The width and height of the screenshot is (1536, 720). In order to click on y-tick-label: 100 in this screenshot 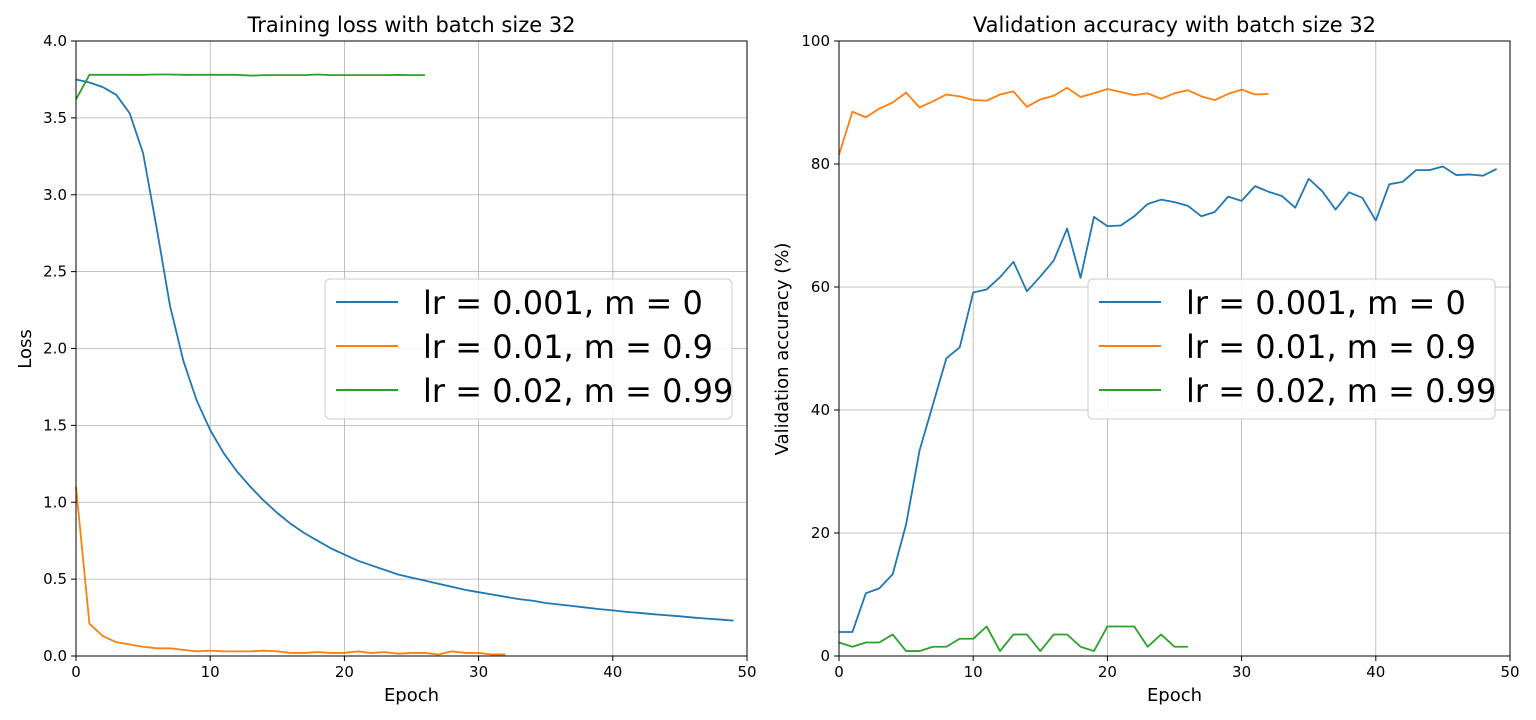, I will do `click(815, 41)`.